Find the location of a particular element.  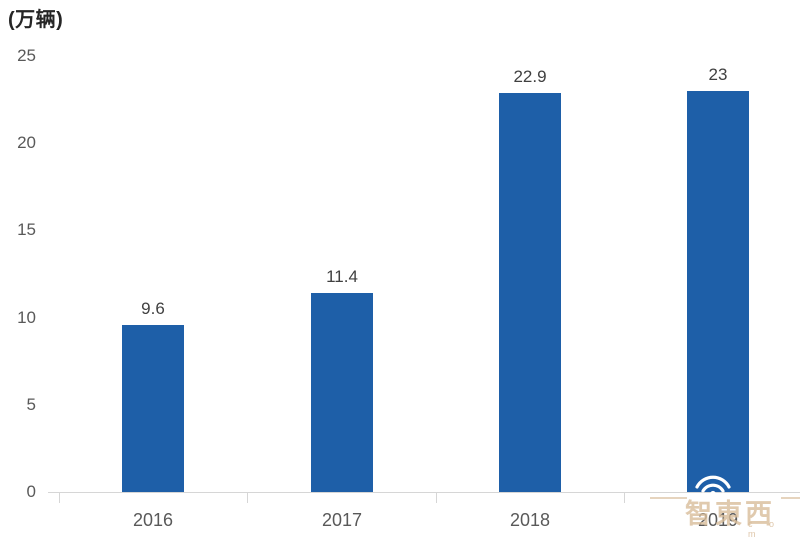

bar-2018 is located at coordinates (530, 292).